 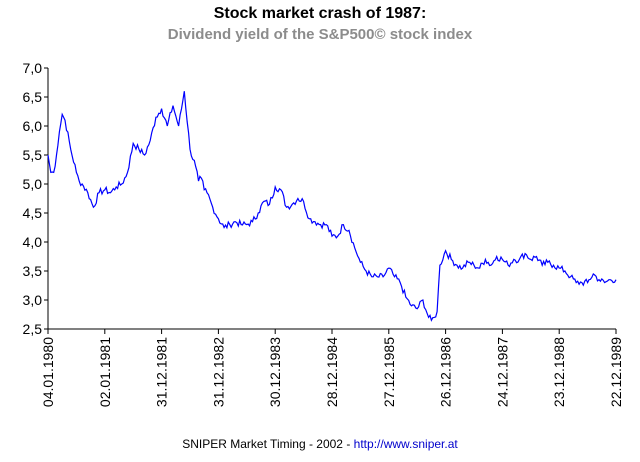 What do you see at coordinates (389, 372) in the screenshot?
I see `x-tick-label: 27.12.1985` at bounding box center [389, 372].